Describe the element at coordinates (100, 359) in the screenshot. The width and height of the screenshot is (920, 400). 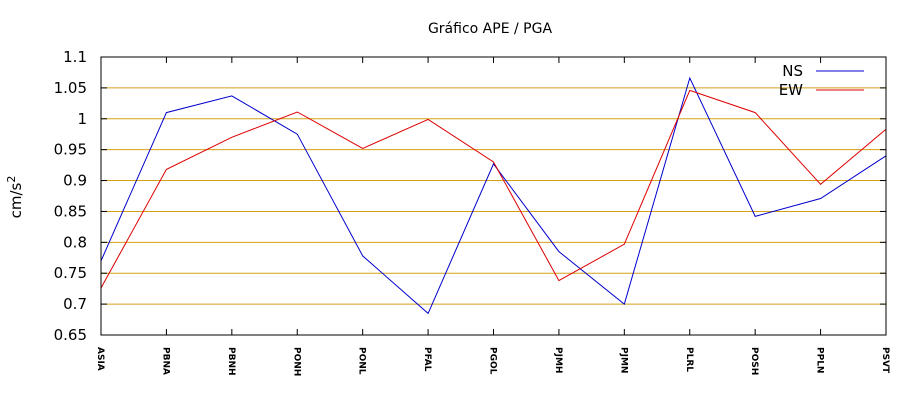
I see `x-tick-label: ASIA` at that location.